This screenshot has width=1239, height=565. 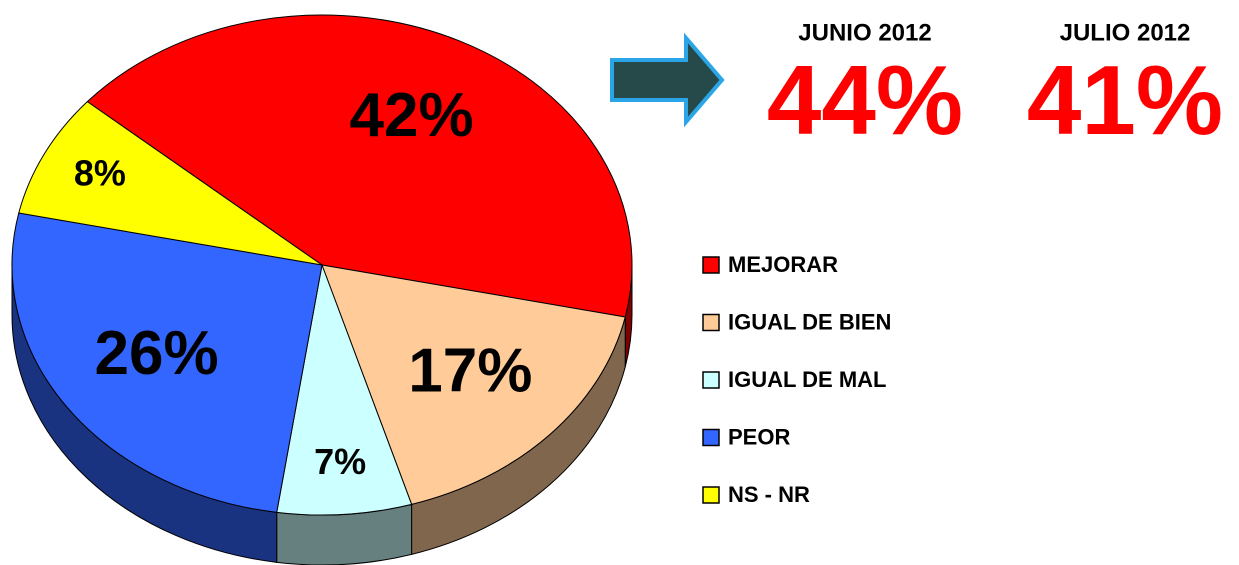 I want to click on legend-label: IGUAL DE MAL, so click(x=807, y=379).